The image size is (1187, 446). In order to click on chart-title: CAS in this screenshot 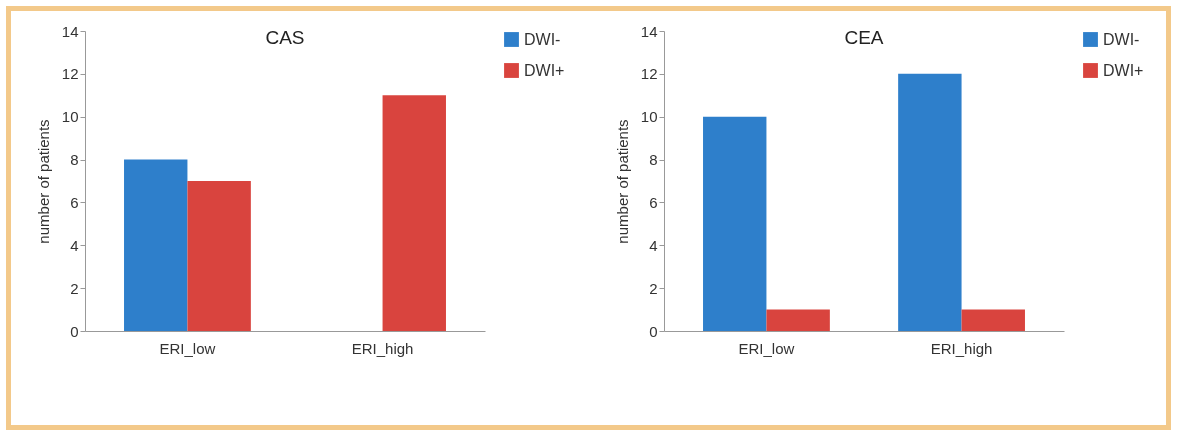, I will do `click(285, 37)`.